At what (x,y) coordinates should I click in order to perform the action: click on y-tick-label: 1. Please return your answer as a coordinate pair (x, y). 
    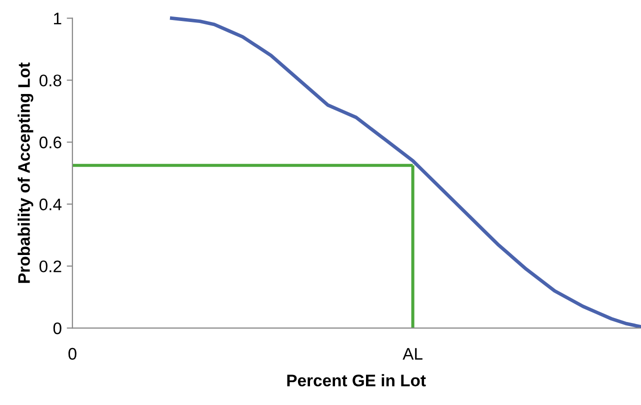
    Looking at the image, I should click on (58, 18).